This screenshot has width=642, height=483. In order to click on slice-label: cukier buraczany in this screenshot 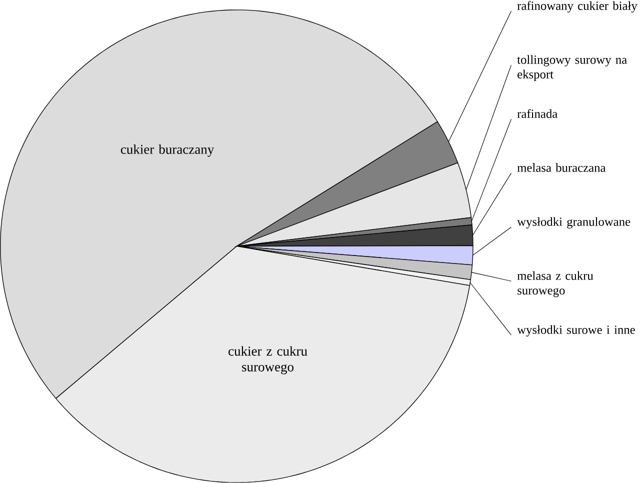, I will do `click(167, 150)`.